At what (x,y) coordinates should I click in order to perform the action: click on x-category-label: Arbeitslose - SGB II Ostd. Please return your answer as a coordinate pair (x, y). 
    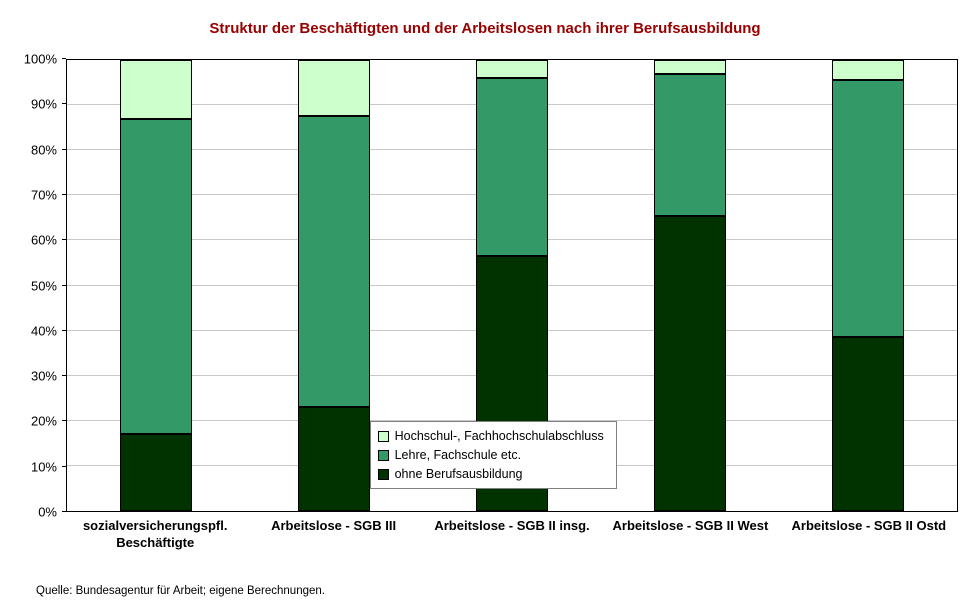
    Looking at the image, I should click on (869, 525).